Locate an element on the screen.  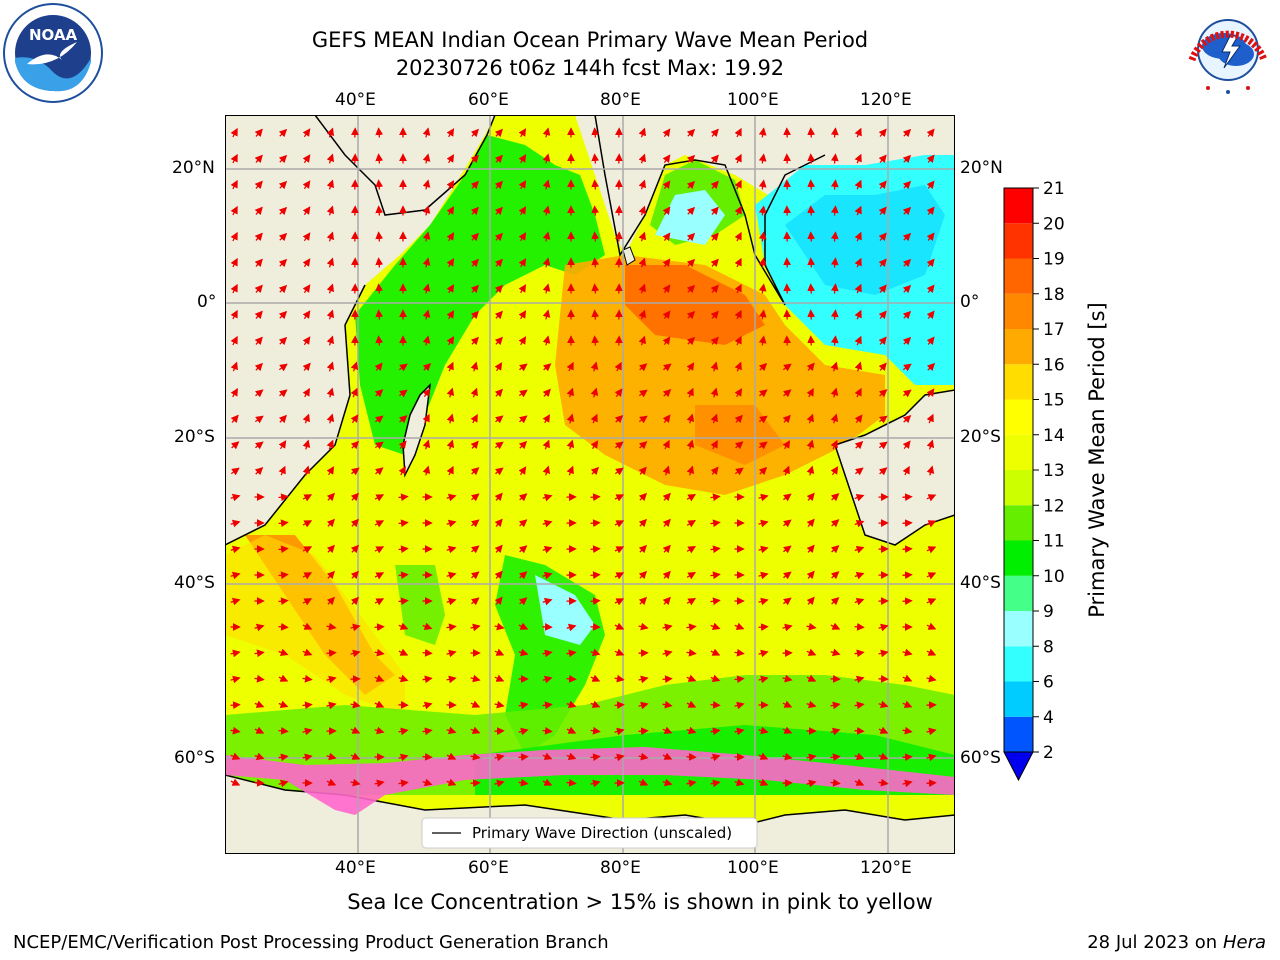
colorbar-segments is located at coordinates (1018, 484).